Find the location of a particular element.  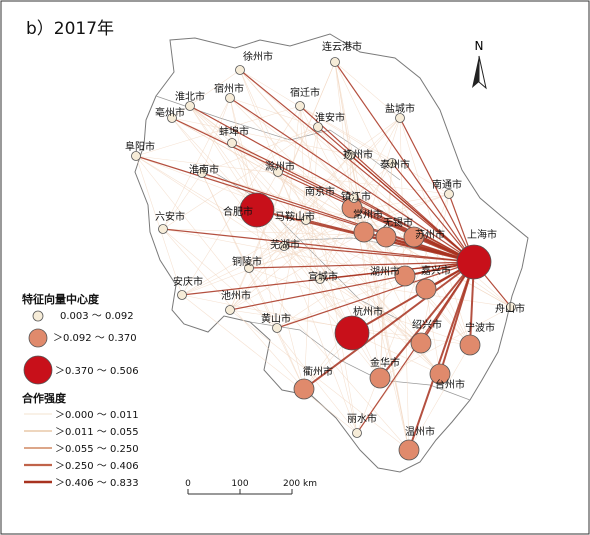

scale-tick-100: 100 is located at coordinates (239, 484).